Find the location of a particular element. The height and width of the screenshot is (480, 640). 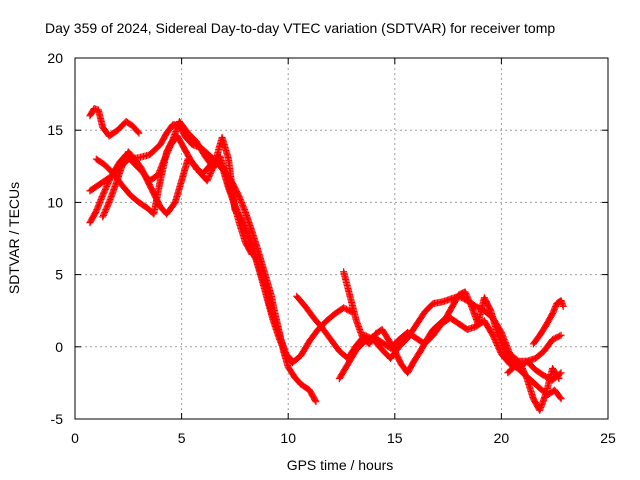

y-tick-label: 20 is located at coordinates (55, 58).